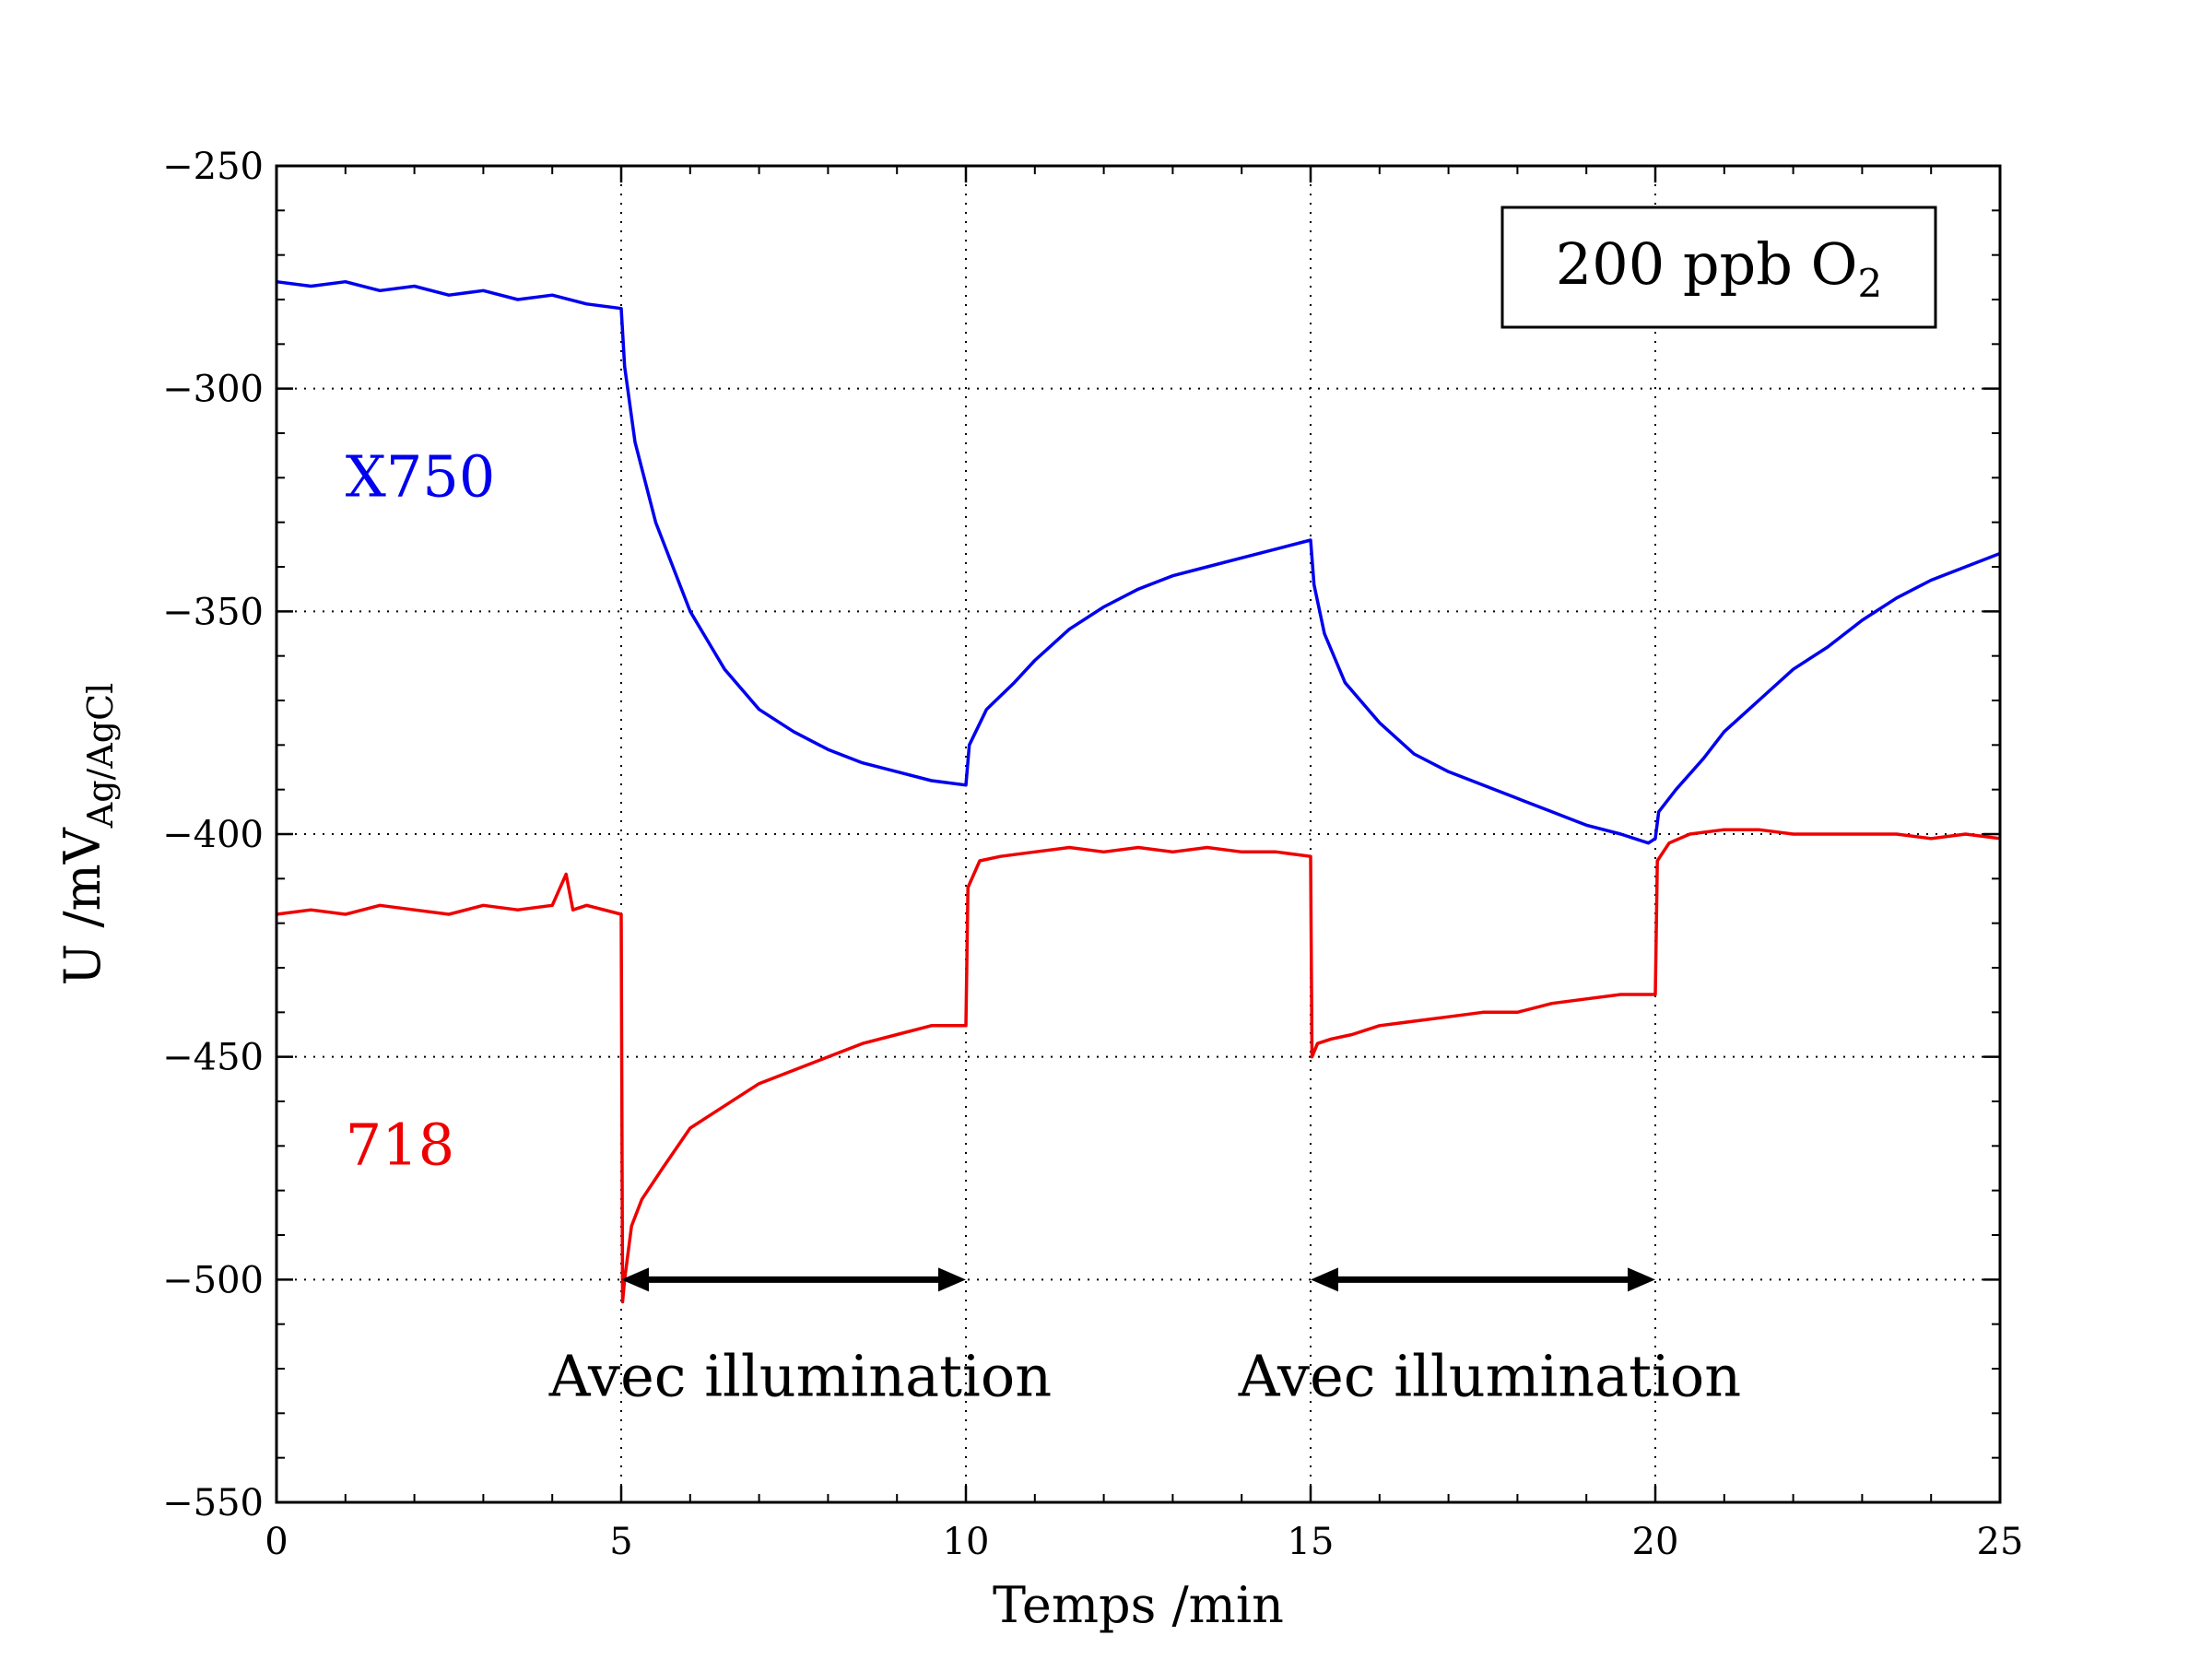 This screenshot has height=1659, width=2212. I want to click on annotation-718: 718, so click(400, 1144).